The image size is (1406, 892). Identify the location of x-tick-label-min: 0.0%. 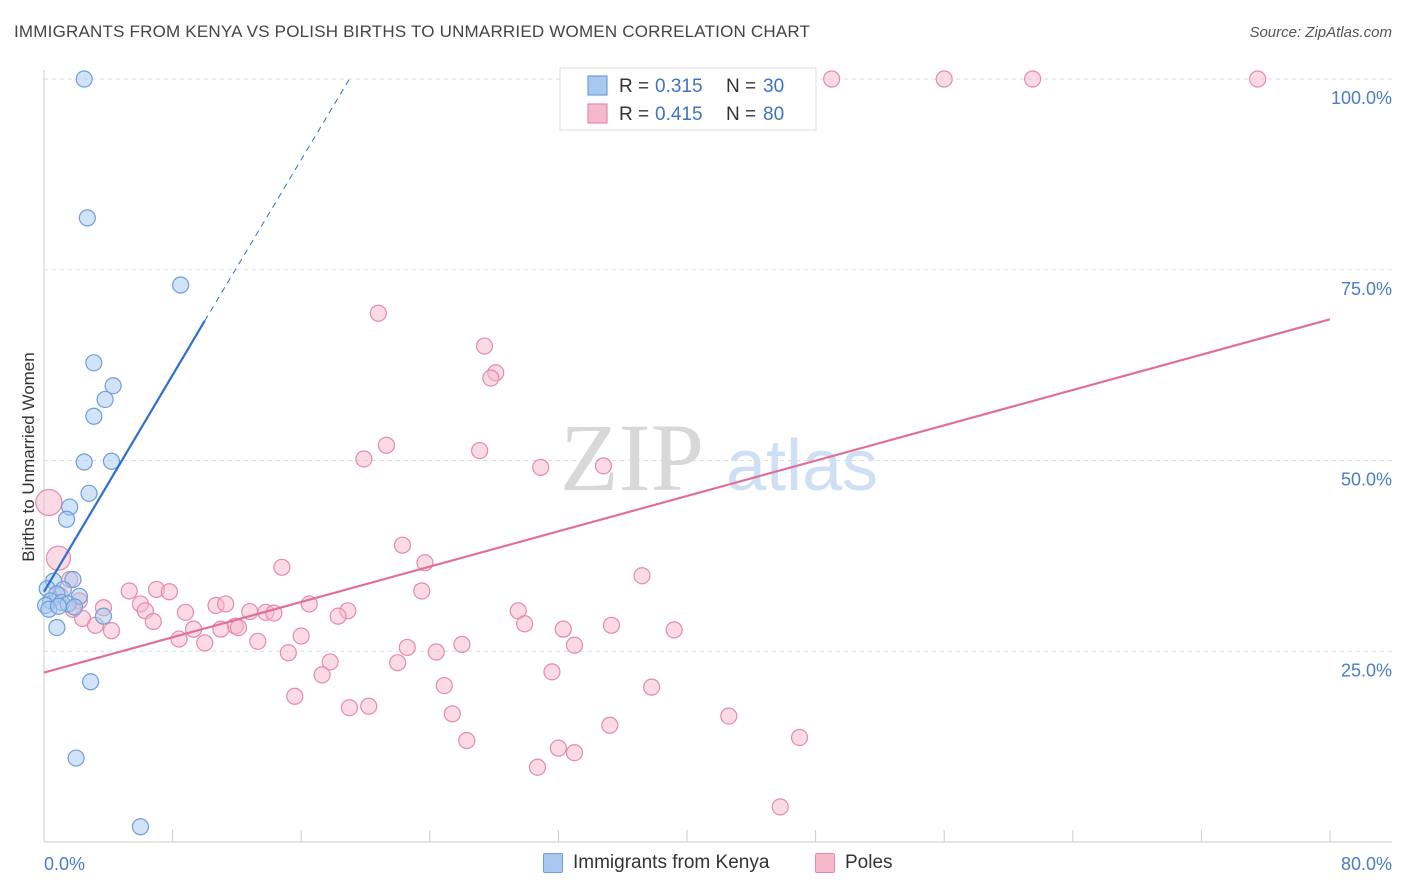
(64, 864).